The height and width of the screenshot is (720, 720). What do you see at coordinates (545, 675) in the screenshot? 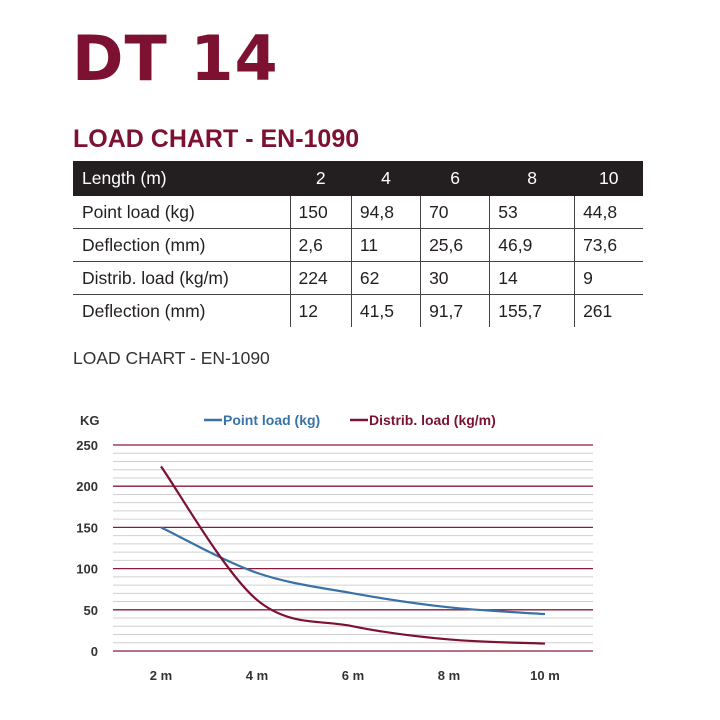
I see `x-tick-label: 10 m` at bounding box center [545, 675].